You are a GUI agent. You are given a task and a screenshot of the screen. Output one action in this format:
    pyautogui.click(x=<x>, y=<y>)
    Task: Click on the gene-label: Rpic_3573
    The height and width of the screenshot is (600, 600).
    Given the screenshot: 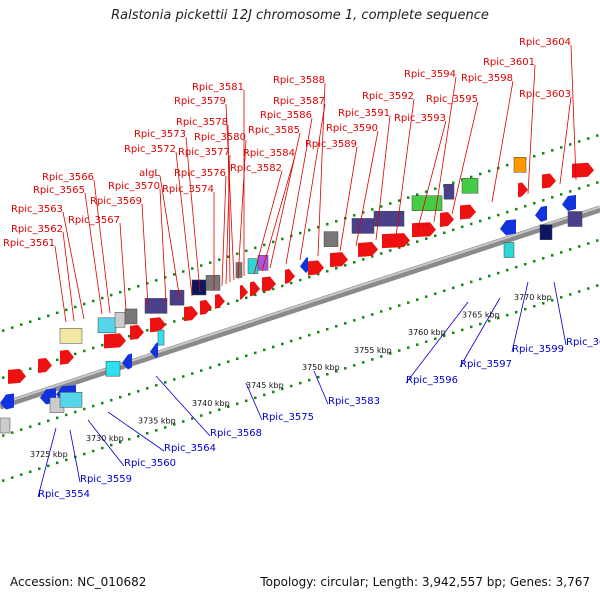 What is the action you would take?
    pyautogui.click(x=160, y=134)
    